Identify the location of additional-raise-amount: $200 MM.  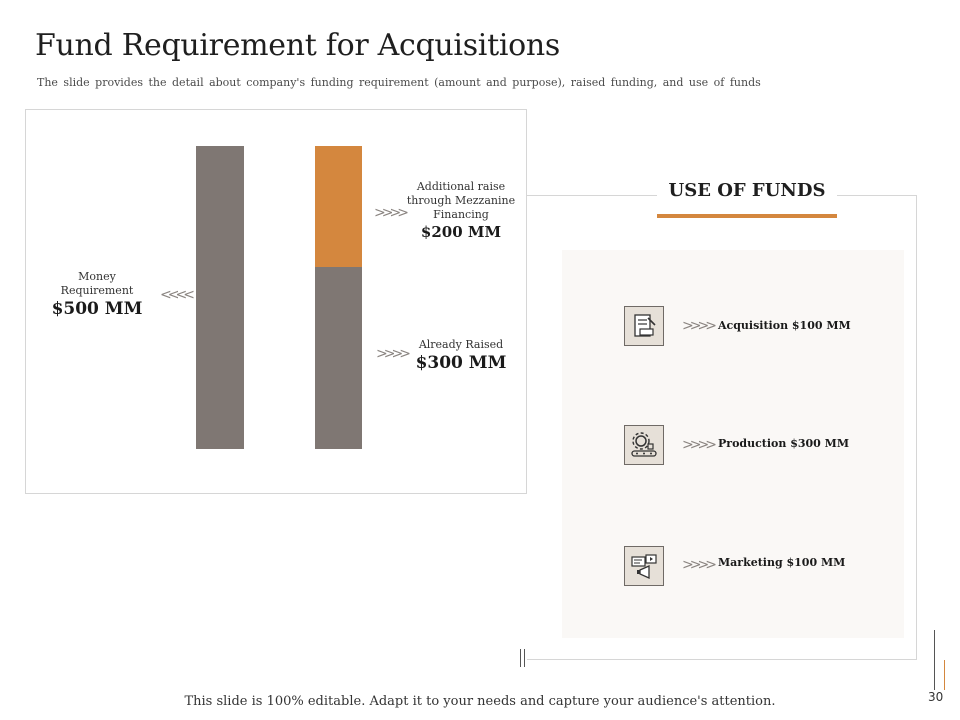
(461, 232).